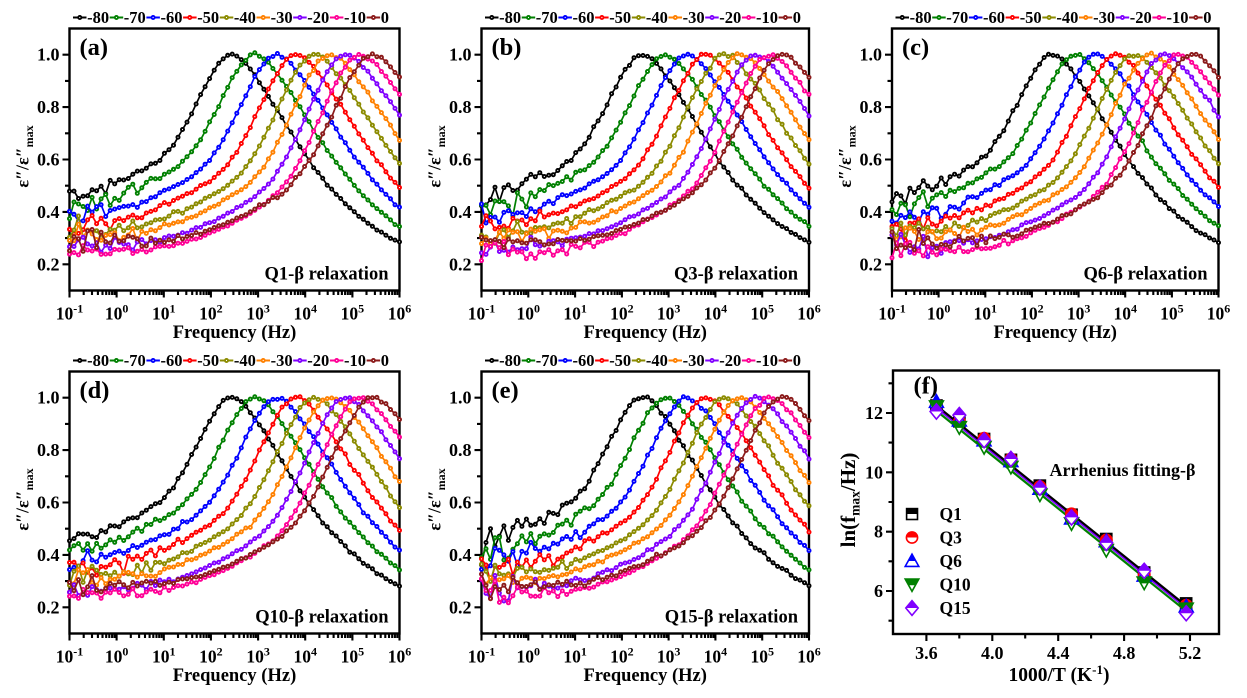 This screenshot has width=1247, height=698. Describe the element at coordinates (327, 275) in the screenshot. I see `svg-text: Q1-β relaxation` at that location.